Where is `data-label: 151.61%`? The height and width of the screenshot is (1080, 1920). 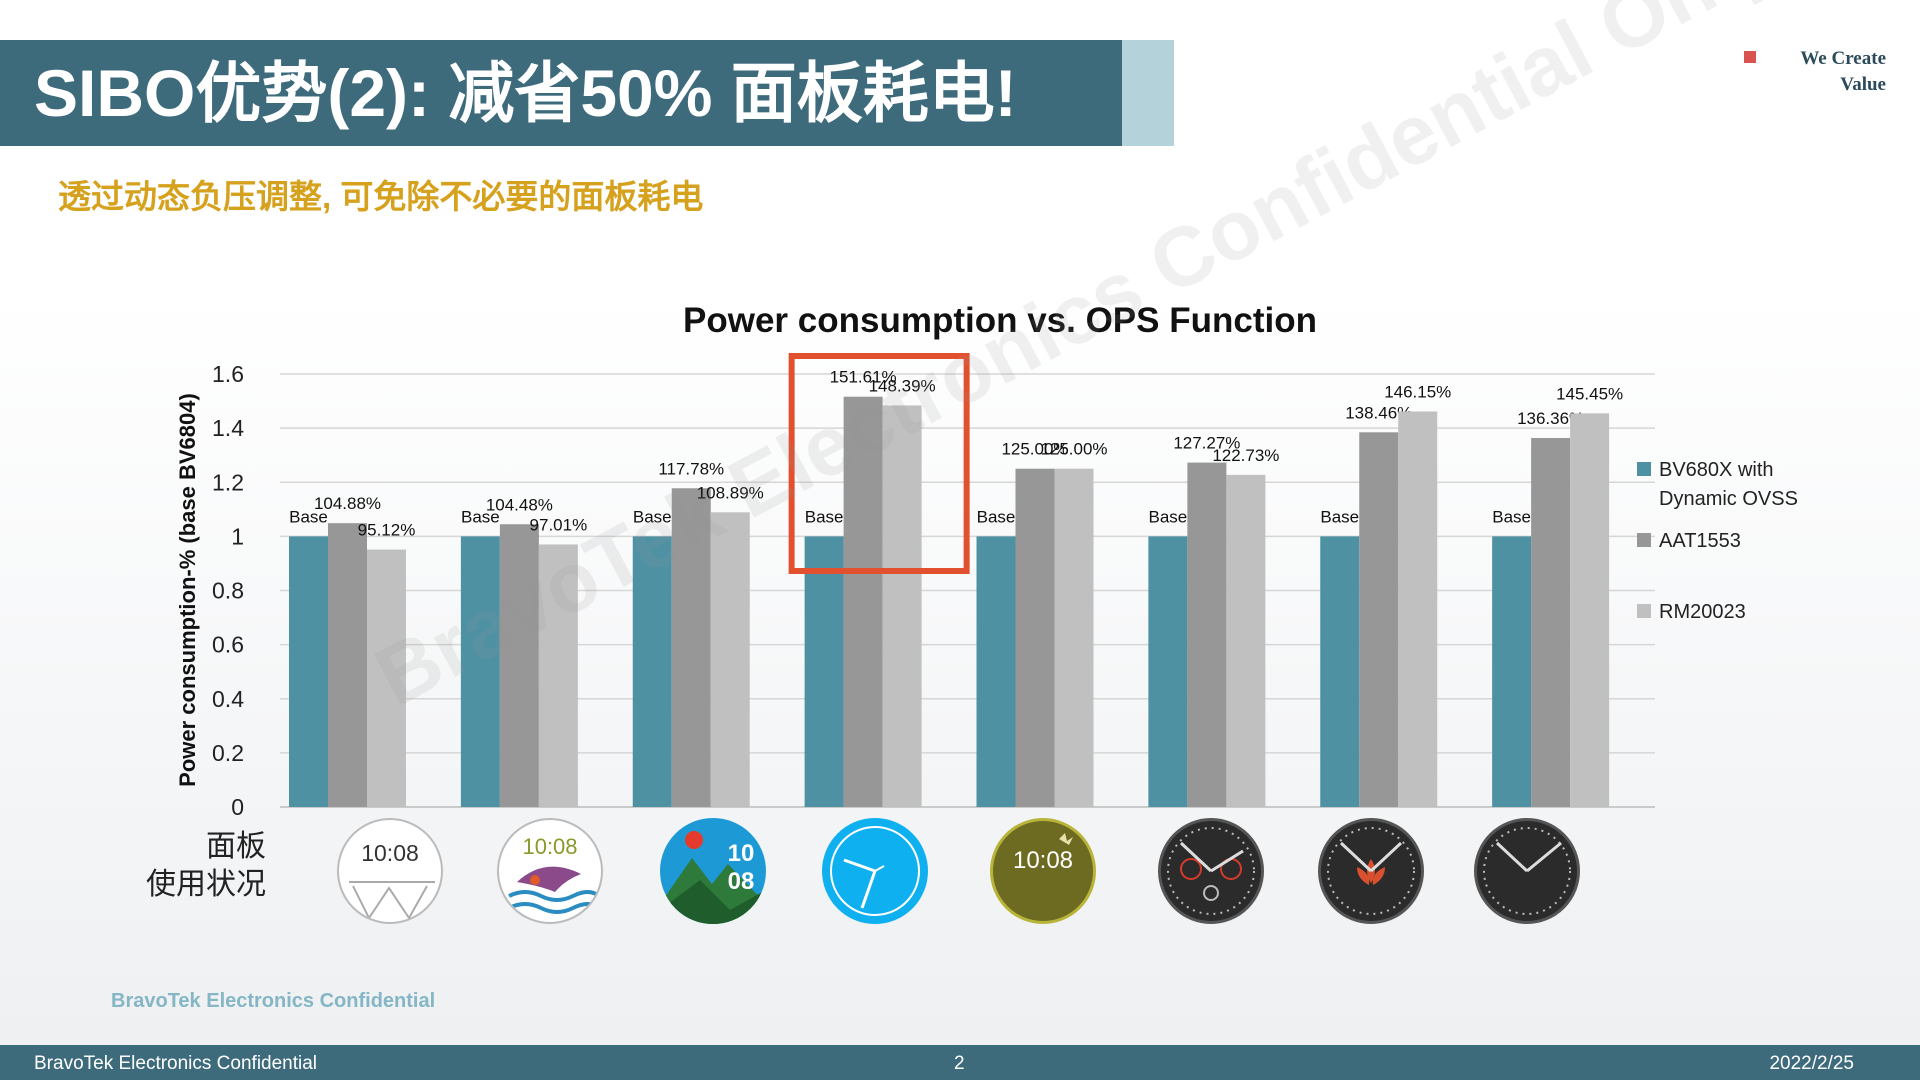
data-label: 151.61% is located at coordinates (863, 377).